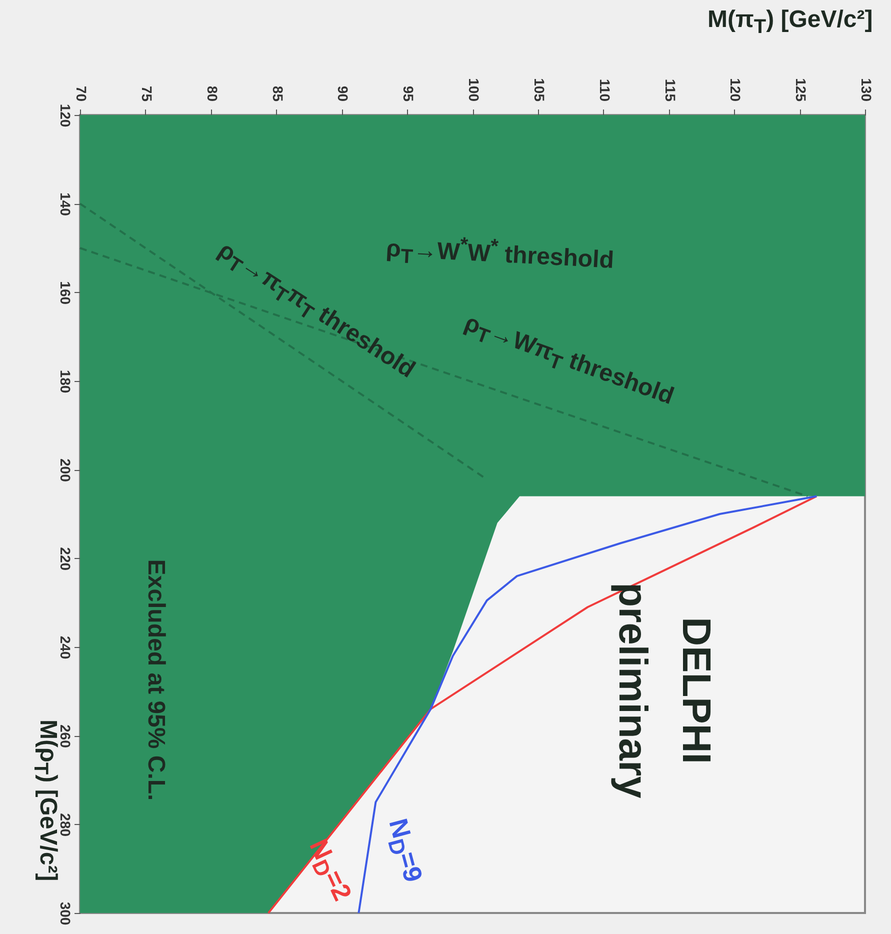  I want to click on x-tick-label: 70, so click(82, 94).